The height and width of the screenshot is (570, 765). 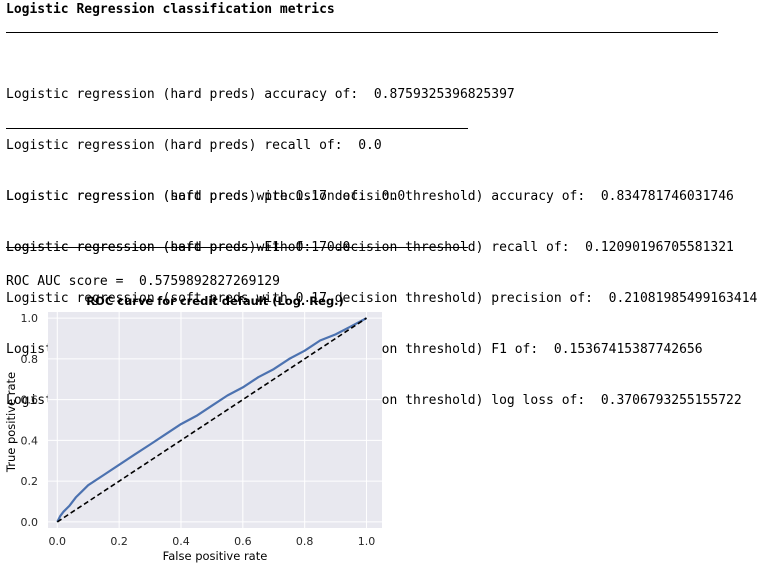 What do you see at coordinates (119, 541) in the screenshot?
I see `x-tick-label: 0.2` at bounding box center [119, 541].